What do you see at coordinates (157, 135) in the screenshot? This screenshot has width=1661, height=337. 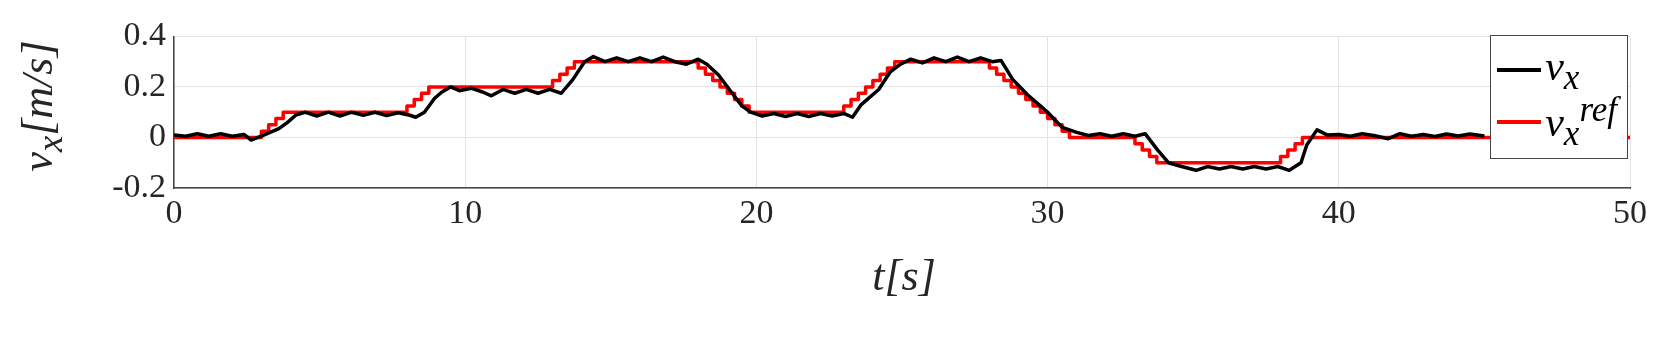 I see `y-tick-label: 0` at bounding box center [157, 135].